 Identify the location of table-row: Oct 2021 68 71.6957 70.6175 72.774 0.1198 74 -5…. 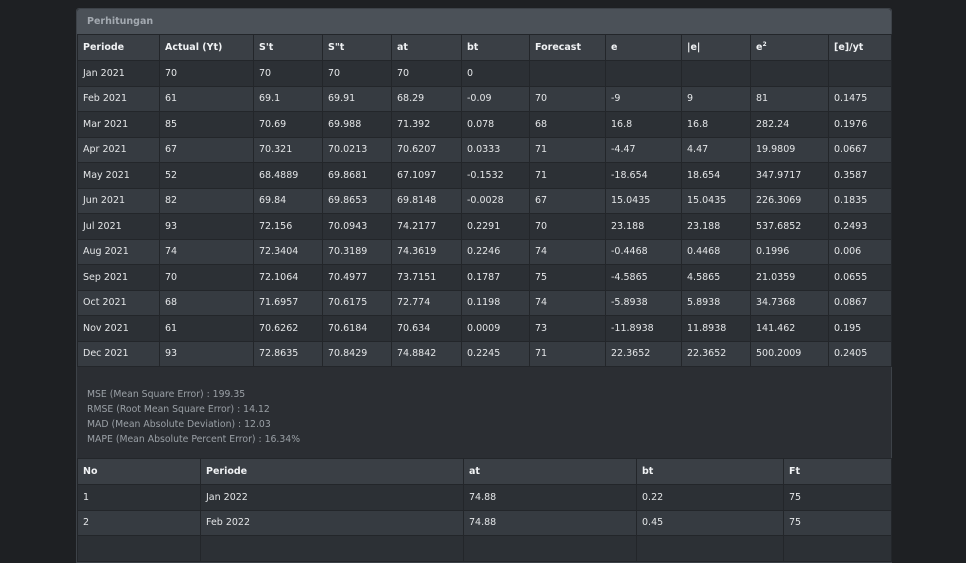
(484, 302).